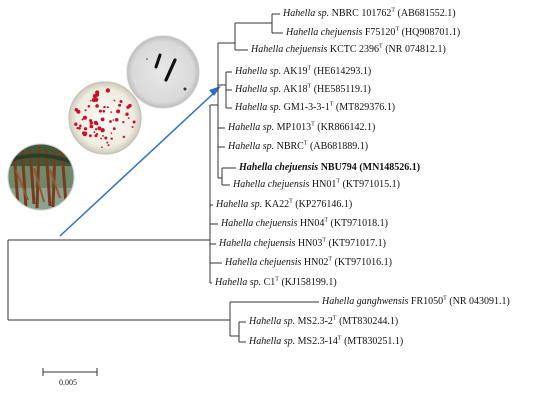 Image resolution: width=550 pixels, height=401 pixels. I want to click on leaf-label: Hahella sp. AK19T (HE614293.1), so click(303, 71).